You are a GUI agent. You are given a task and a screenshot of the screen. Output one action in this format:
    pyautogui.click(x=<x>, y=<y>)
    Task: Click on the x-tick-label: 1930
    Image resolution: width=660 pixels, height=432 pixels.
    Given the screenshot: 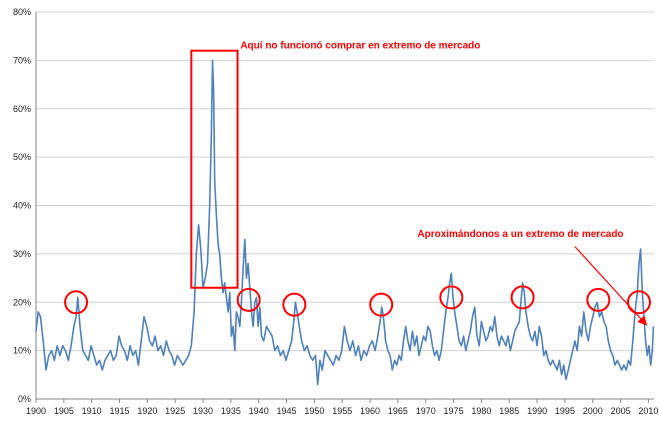 What is the action you would take?
    pyautogui.click(x=203, y=411)
    